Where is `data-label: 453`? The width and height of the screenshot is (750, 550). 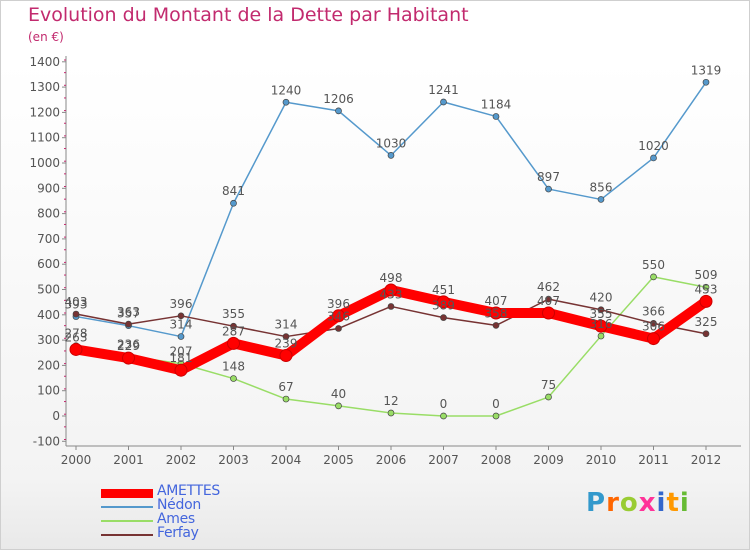 data-label: 453 is located at coordinates (706, 289).